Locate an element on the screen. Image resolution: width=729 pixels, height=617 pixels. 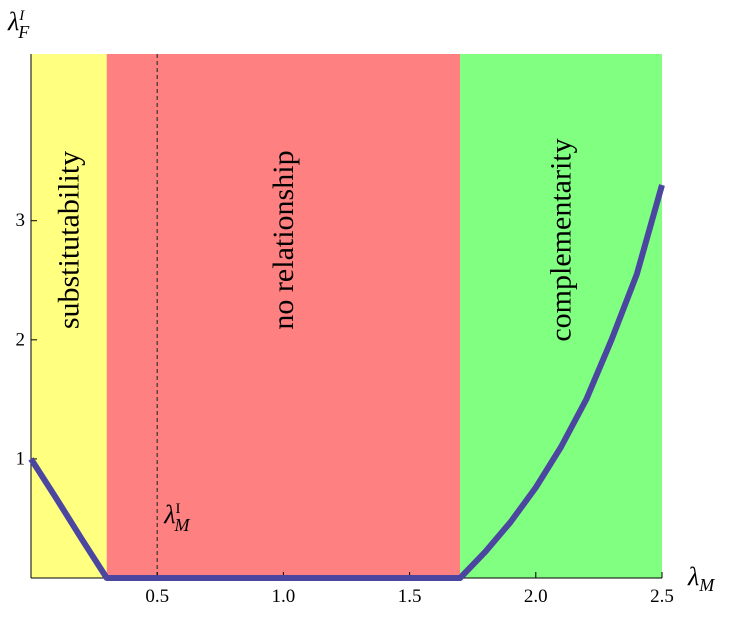
region-label-2: complementarity is located at coordinates (561, 239).